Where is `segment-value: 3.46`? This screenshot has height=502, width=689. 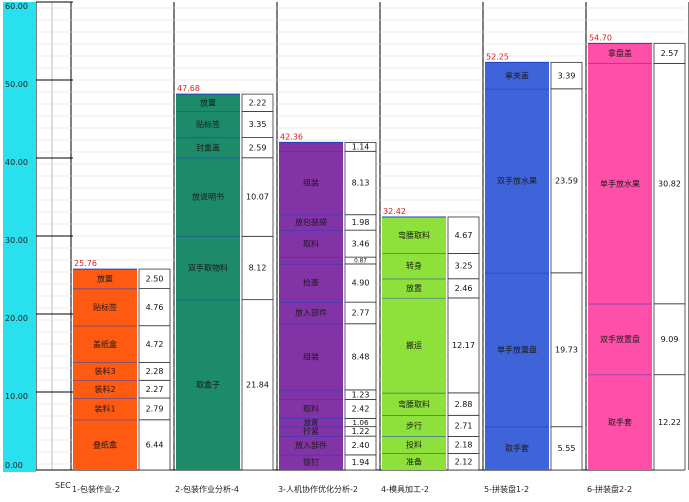
segment-value: 3.46 is located at coordinates (361, 243).